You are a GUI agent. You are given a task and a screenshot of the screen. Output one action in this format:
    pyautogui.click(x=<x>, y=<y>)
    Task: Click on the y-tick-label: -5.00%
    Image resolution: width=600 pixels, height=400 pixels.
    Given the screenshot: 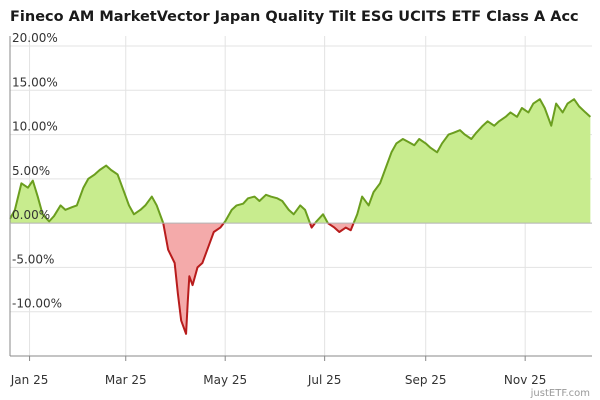 What is the action you would take?
    pyautogui.click(x=33, y=259)
    